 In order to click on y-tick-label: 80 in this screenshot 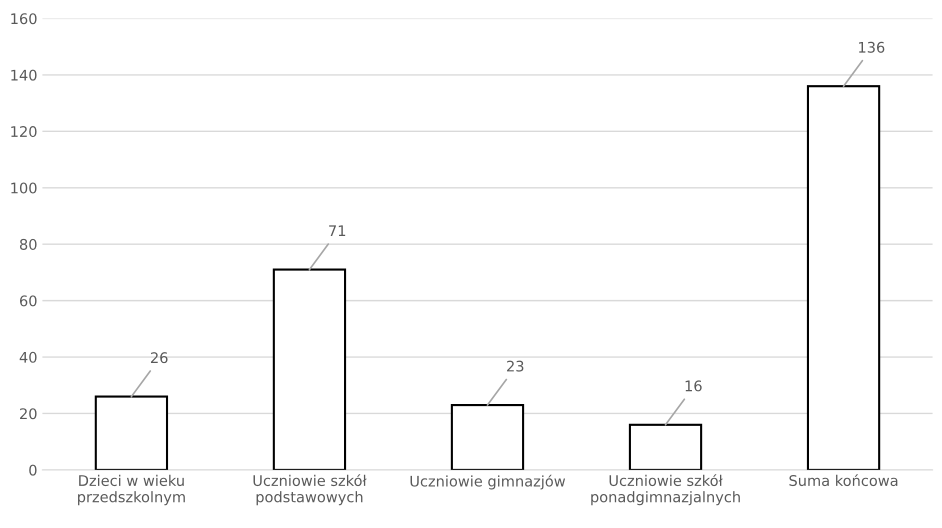, I will do `click(28, 244)`.